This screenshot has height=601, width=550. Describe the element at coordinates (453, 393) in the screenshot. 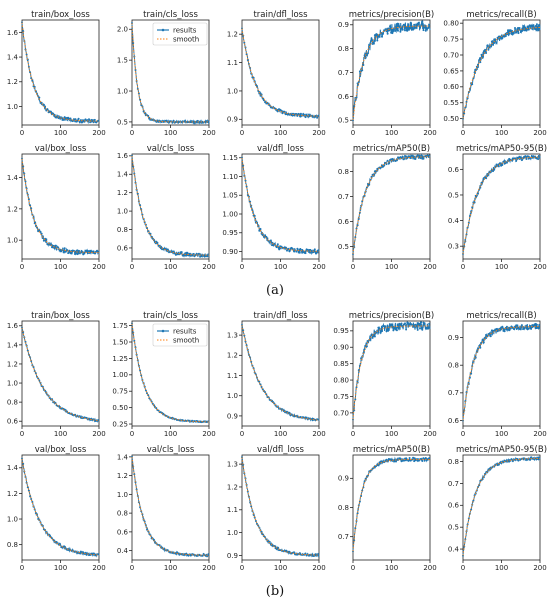

I see `y-tick-label: 0.7` at that location.